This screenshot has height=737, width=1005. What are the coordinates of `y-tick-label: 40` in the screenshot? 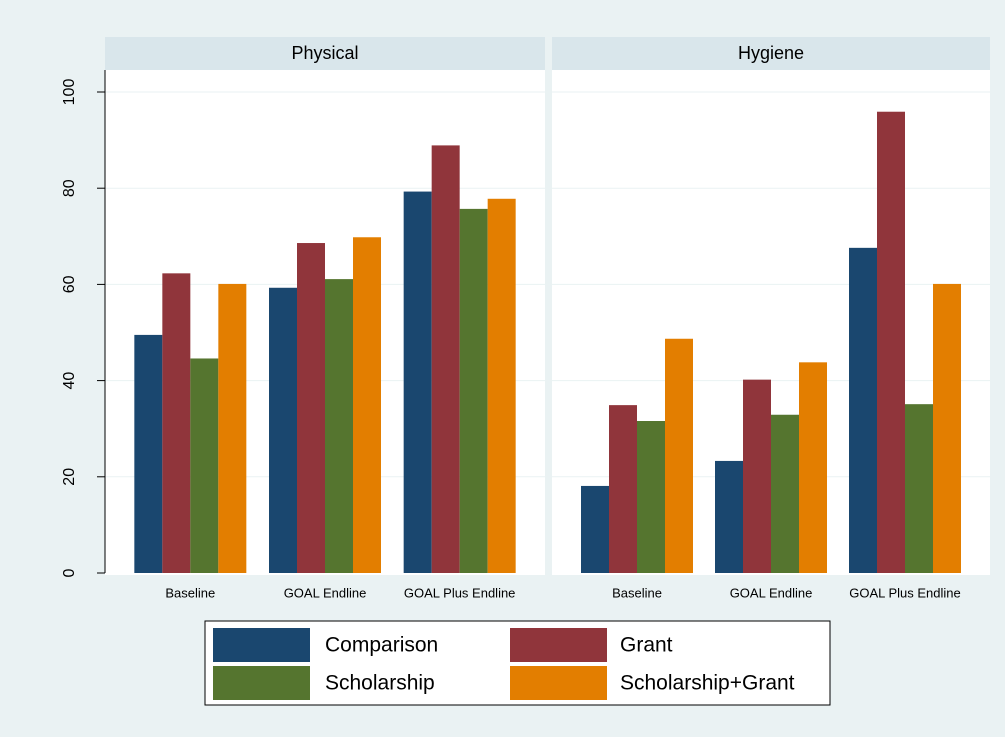 It's located at (69, 381).